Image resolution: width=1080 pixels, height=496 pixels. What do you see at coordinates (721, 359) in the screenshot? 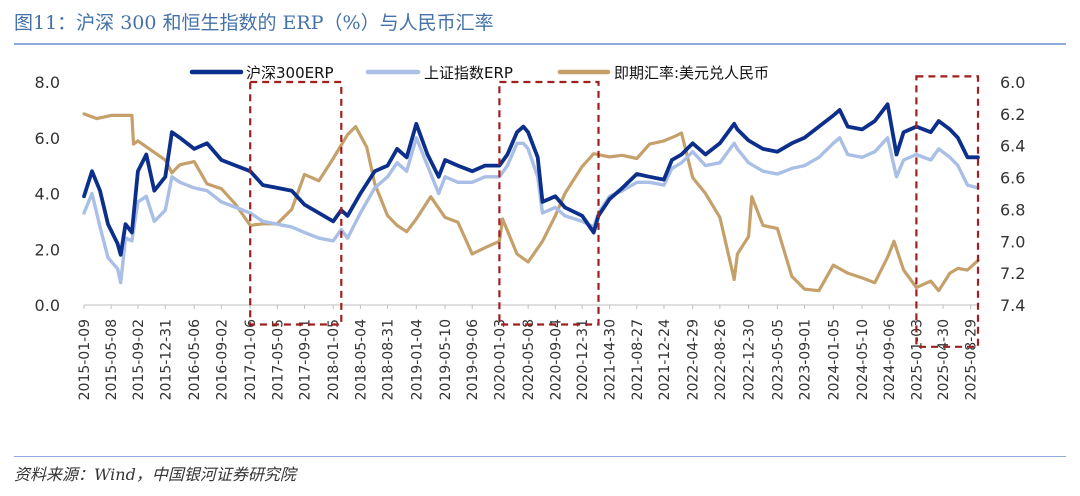
I see `x-tick-label: 2022-08-26` at bounding box center [721, 359].